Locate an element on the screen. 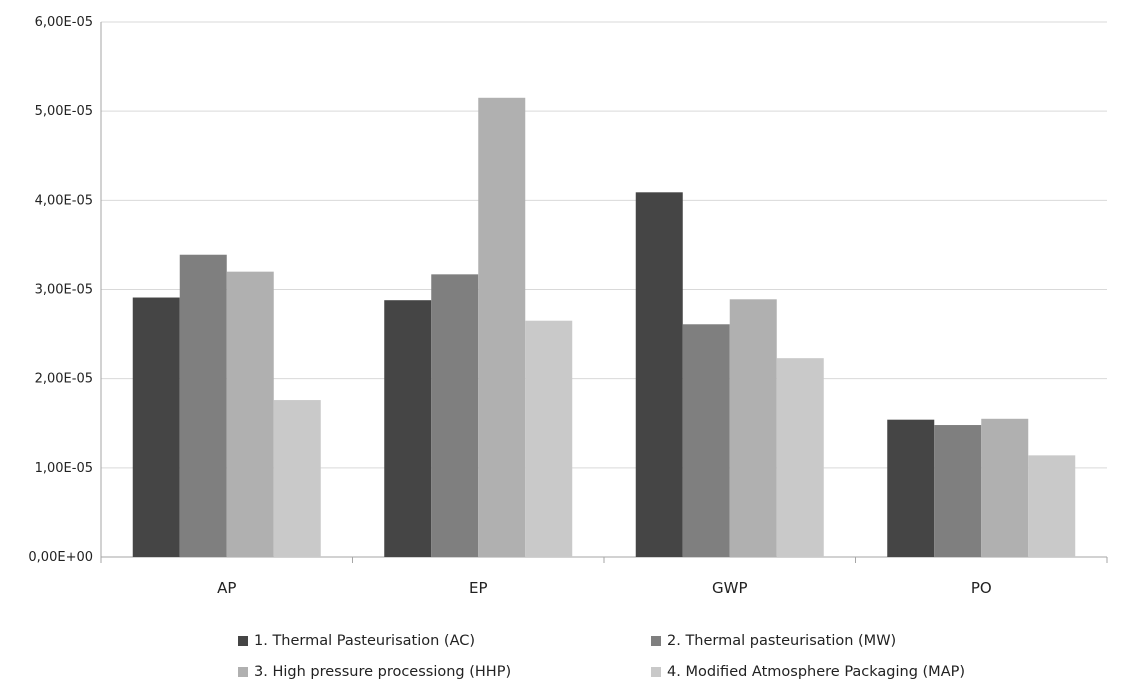 Image resolution: width=1126 pixels, height=686 pixels. legend-label-series-1: 1. Thermal Pasteurisation (AC) is located at coordinates (365, 641).